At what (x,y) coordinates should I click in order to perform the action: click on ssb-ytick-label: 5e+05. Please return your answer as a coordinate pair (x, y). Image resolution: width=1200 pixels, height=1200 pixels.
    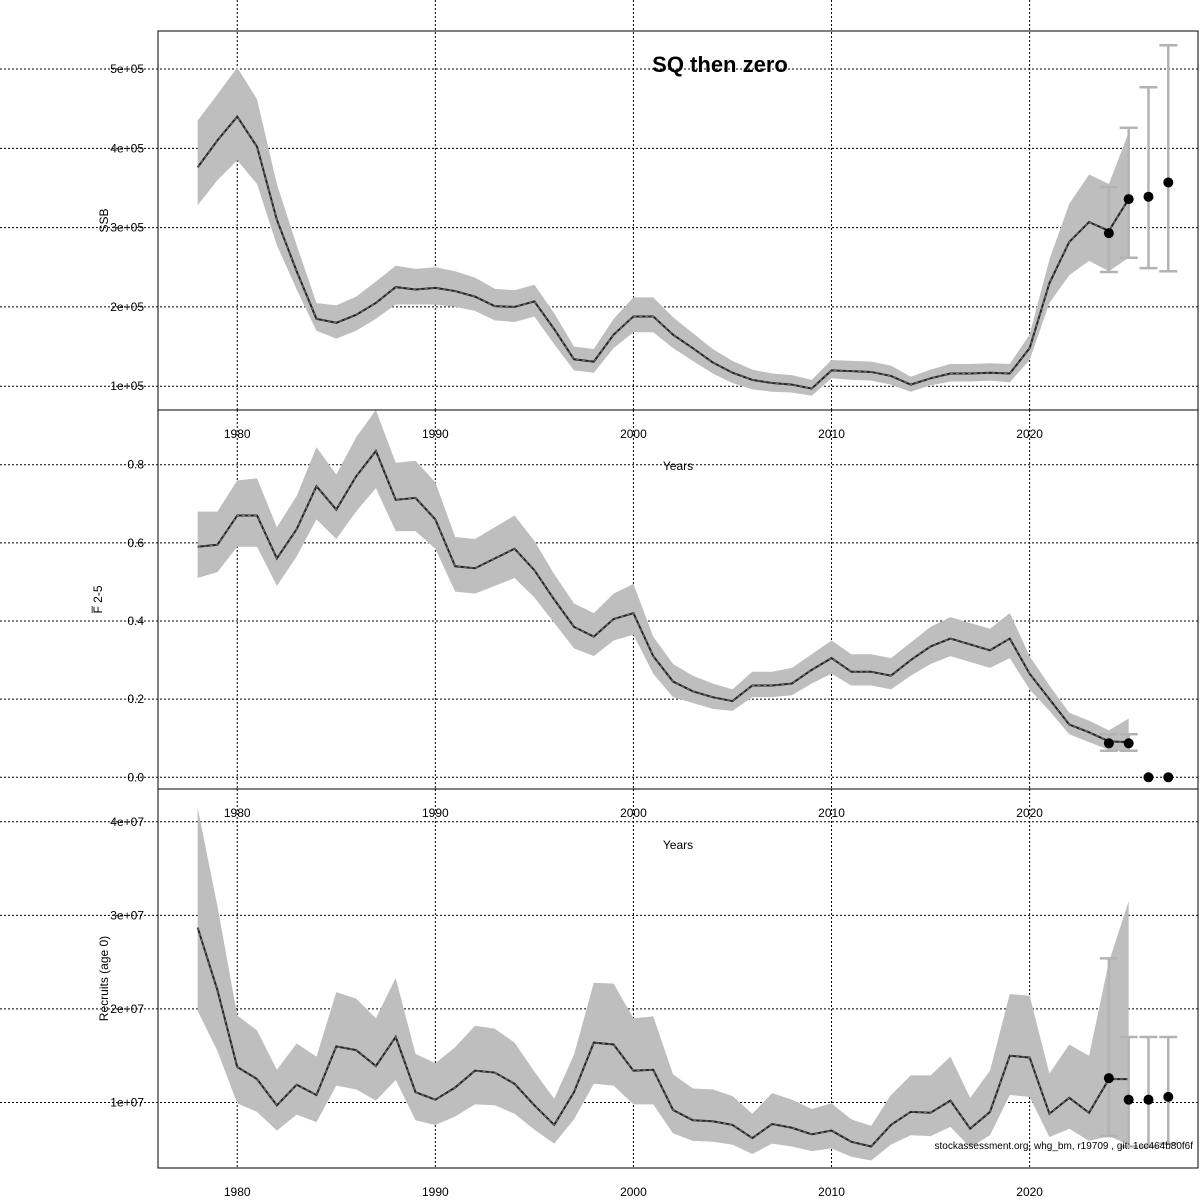
    Looking at the image, I should click on (127, 69).